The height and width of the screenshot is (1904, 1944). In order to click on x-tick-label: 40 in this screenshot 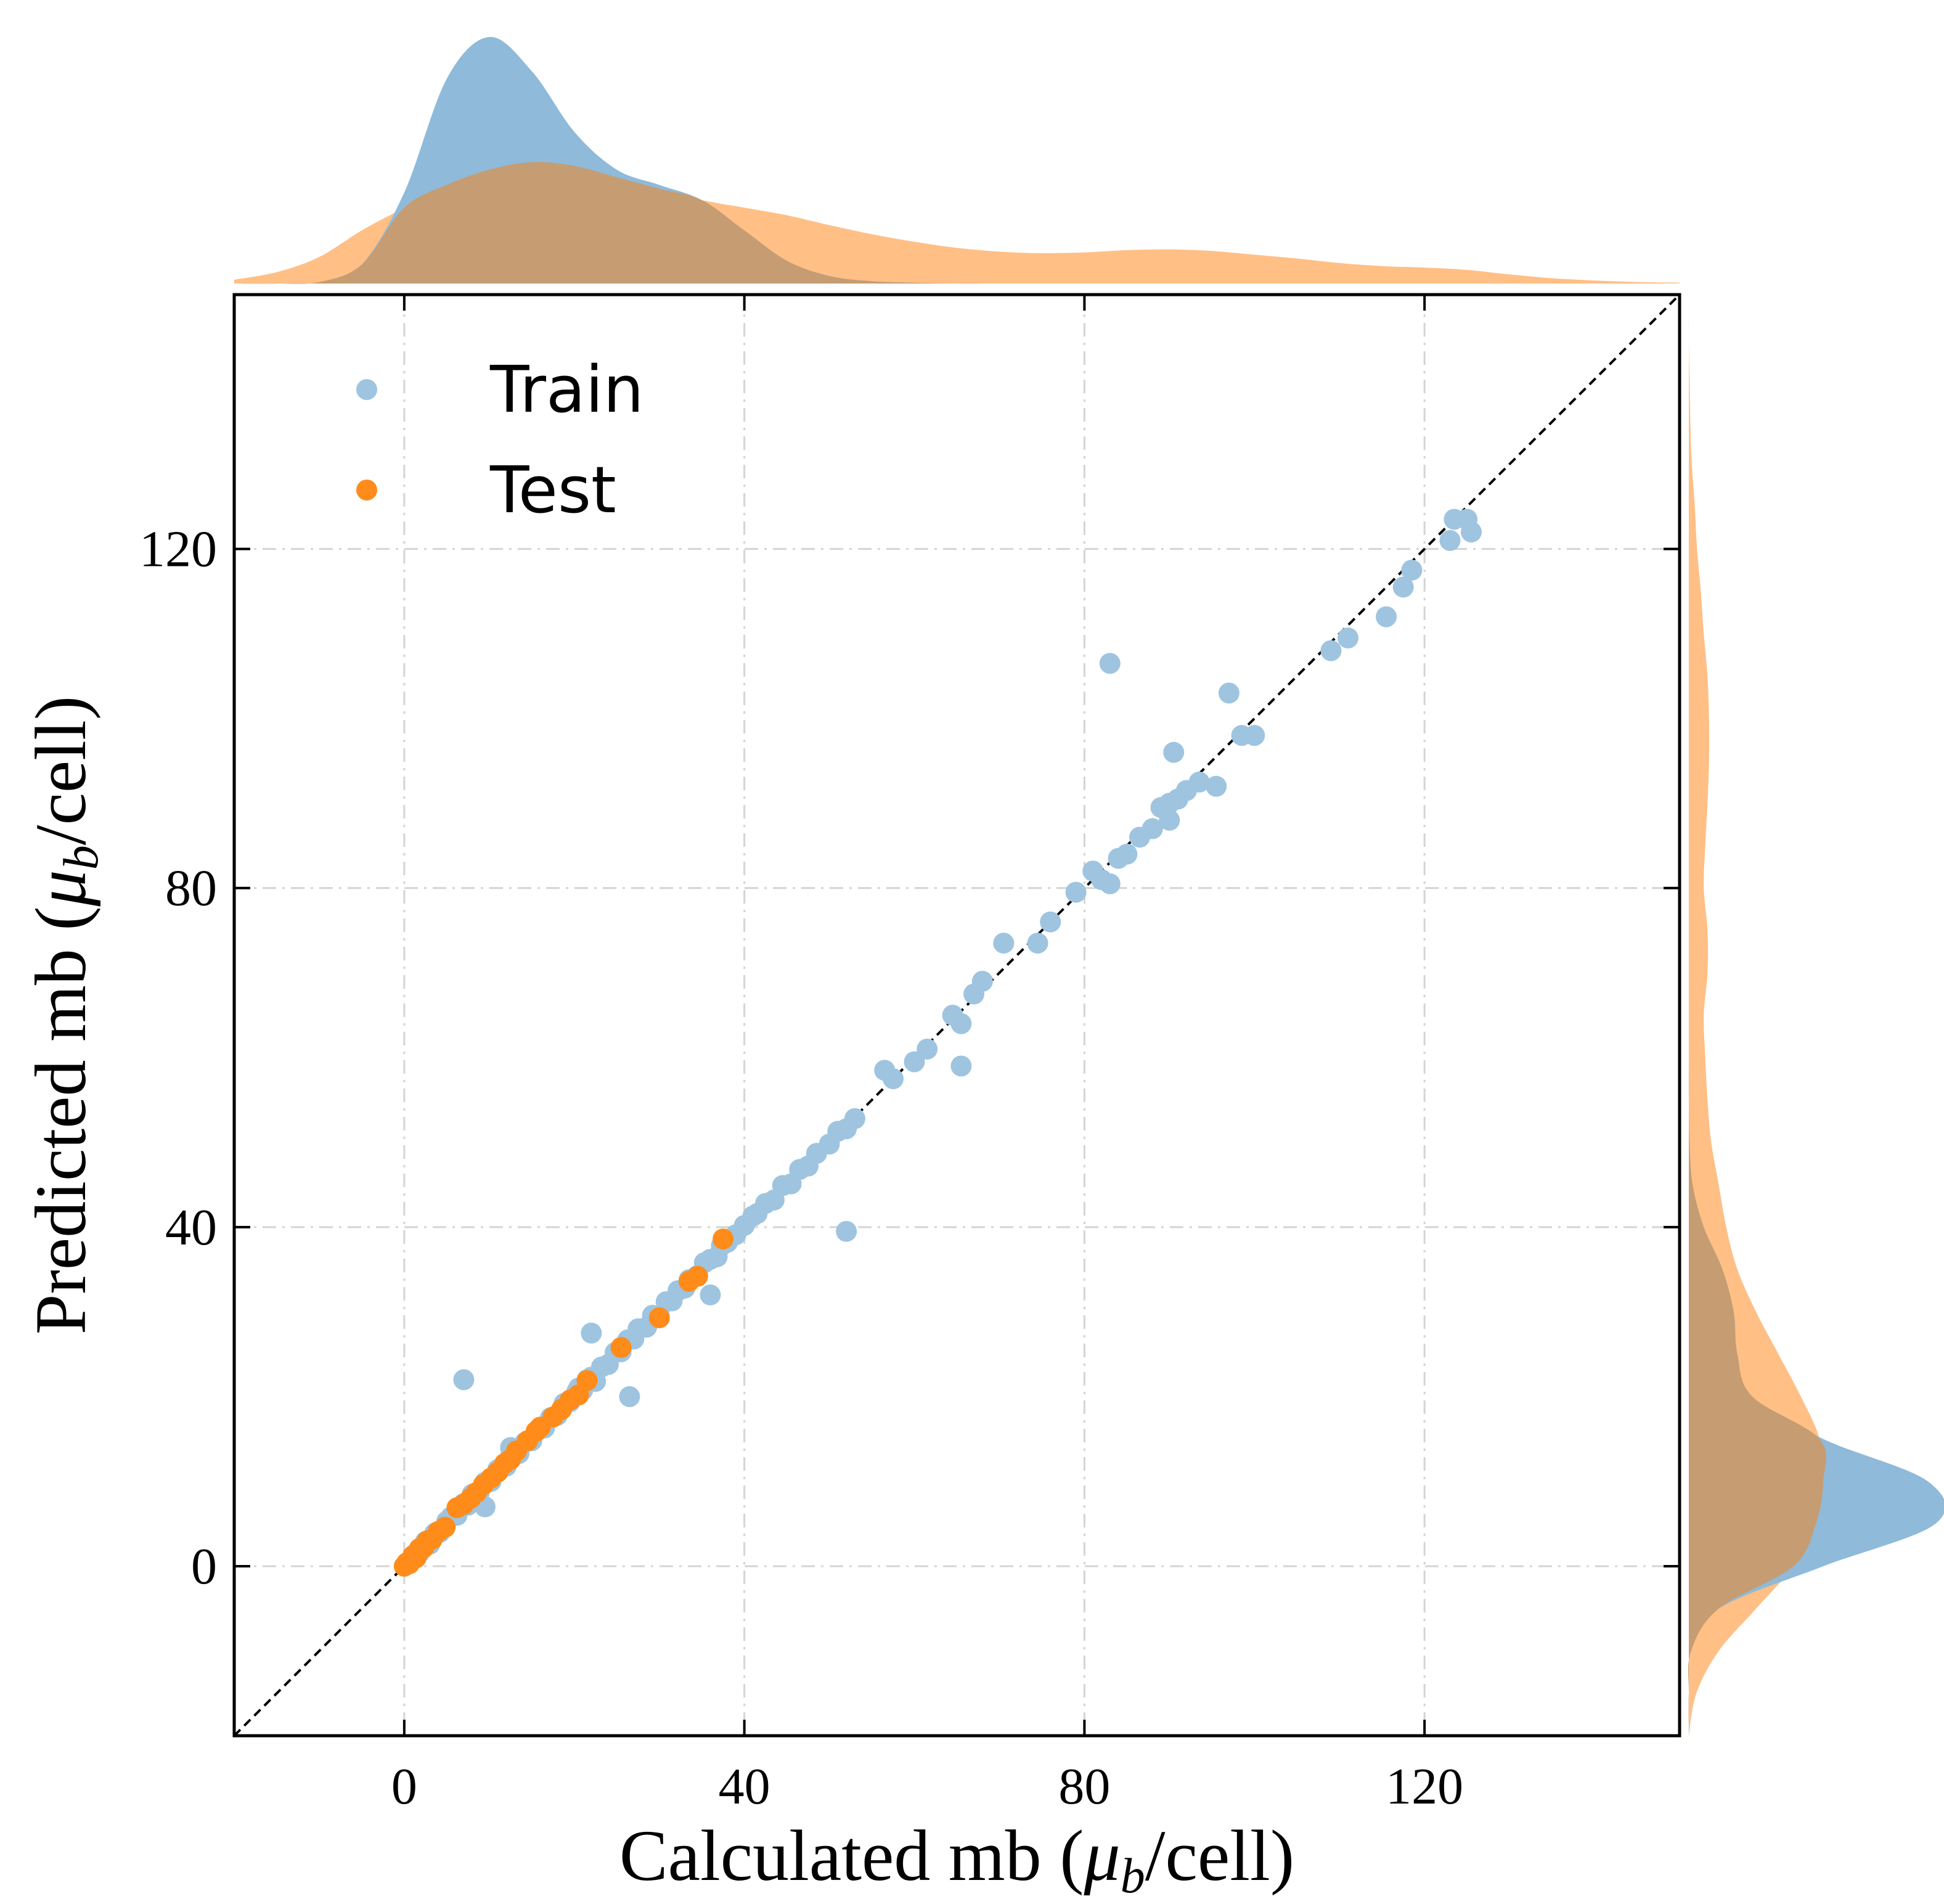, I will do `click(744, 1786)`.